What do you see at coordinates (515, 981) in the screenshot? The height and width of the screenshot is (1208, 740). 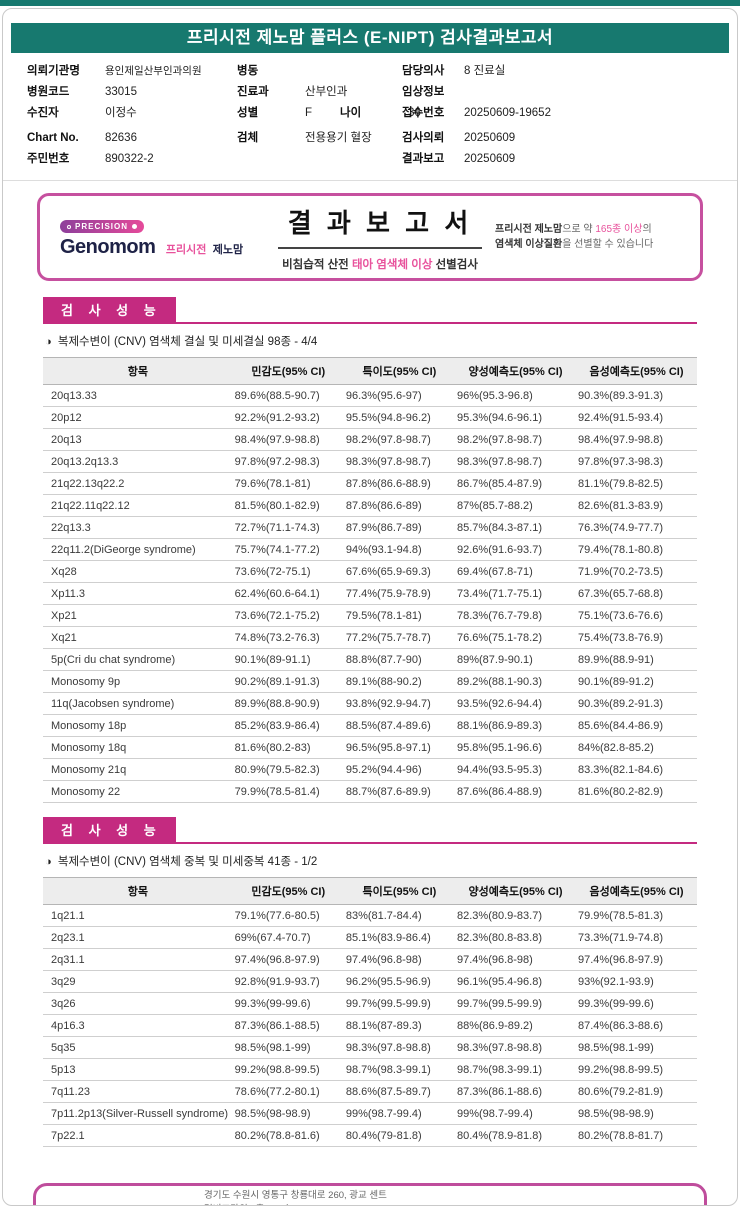 I see `table-cell: 96.1%(95.4-96.8)` at bounding box center [515, 981].